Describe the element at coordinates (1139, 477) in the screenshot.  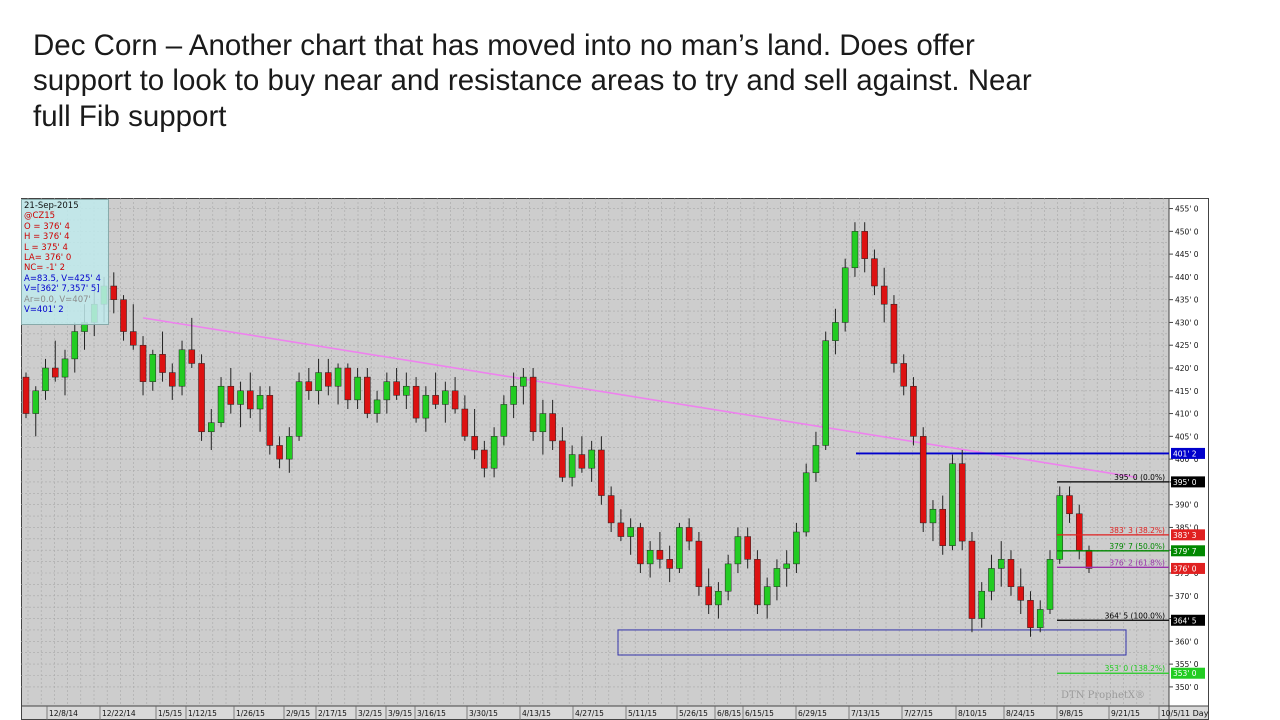
I see `fib-label: 395' 0 (0.0%)` at that location.